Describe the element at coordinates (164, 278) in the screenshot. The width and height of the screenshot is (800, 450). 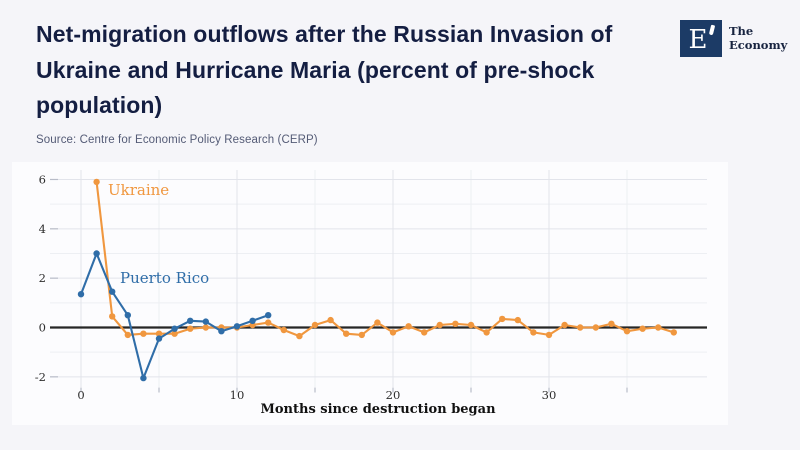
I see `svg-text: Puerto Rico` at that location.